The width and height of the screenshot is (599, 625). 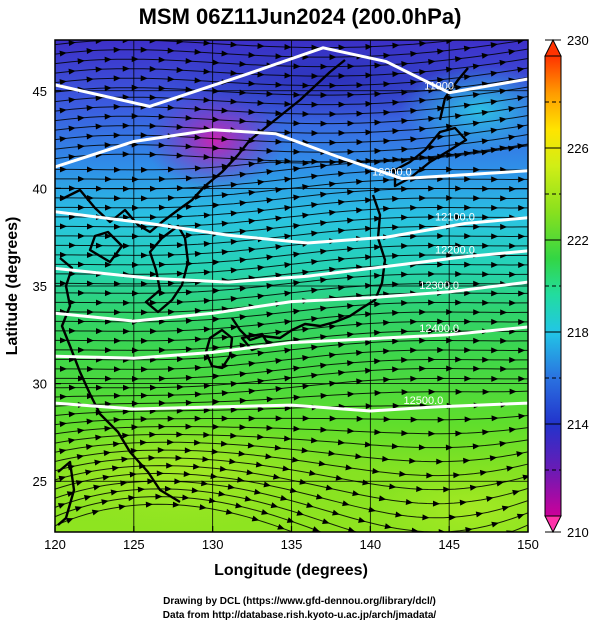 What do you see at coordinates (430, 157) in the screenshot?
I see `coastline-hokkaido` at bounding box center [430, 157].